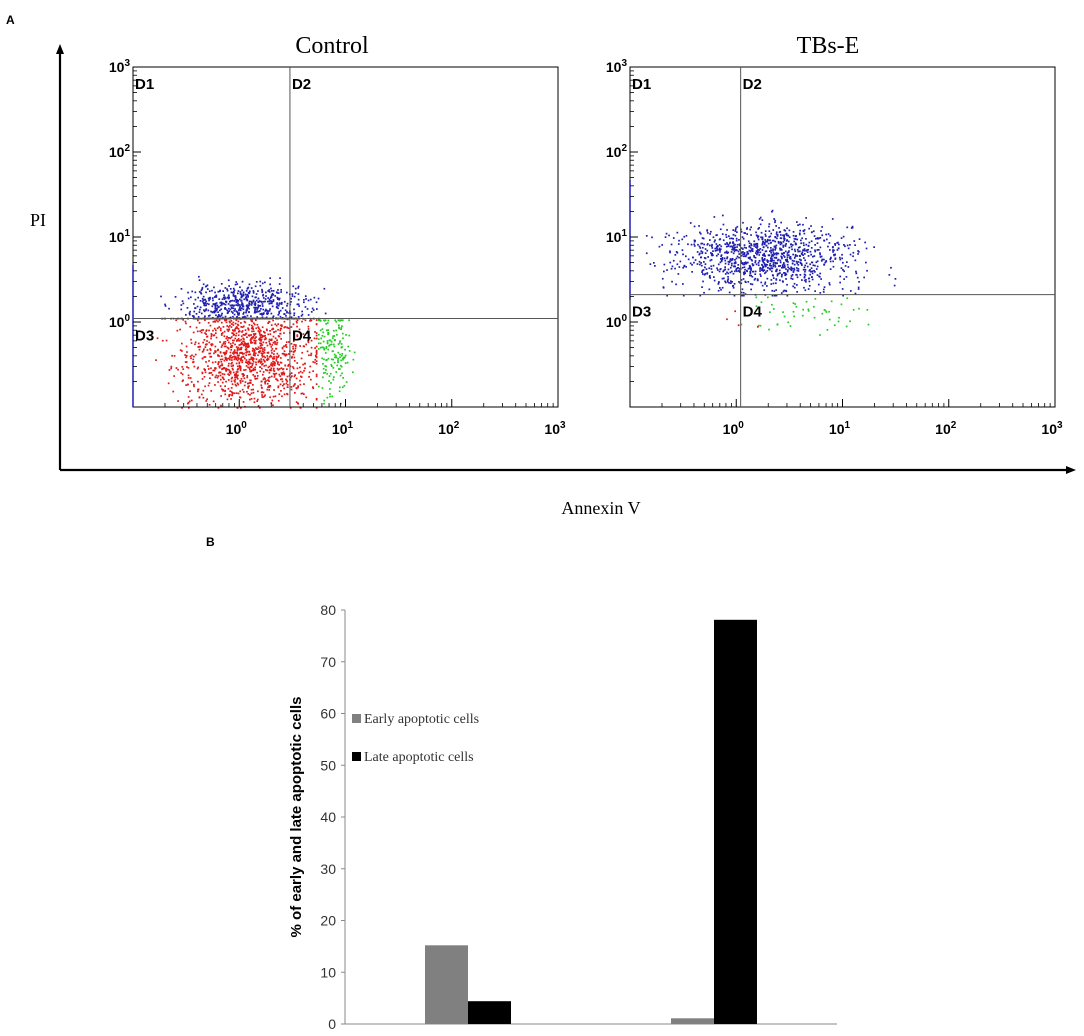 The height and width of the screenshot is (1036, 1084). What do you see at coordinates (1052, 428) in the screenshot?
I see `x-tick-label: 103` at bounding box center [1052, 428].